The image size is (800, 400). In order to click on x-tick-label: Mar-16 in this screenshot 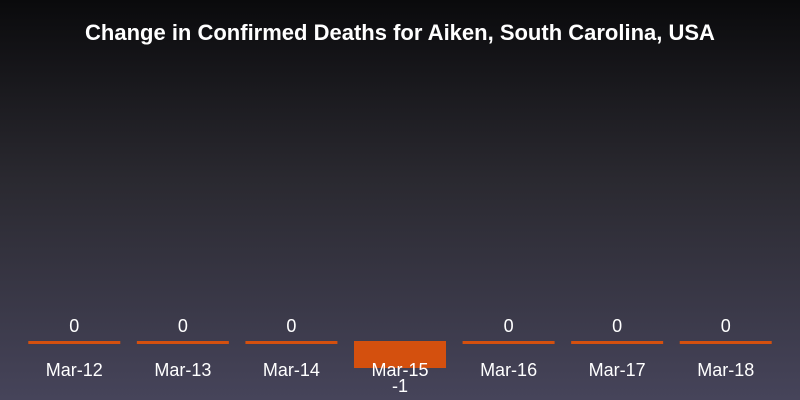, I will do `click(508, 370)`.